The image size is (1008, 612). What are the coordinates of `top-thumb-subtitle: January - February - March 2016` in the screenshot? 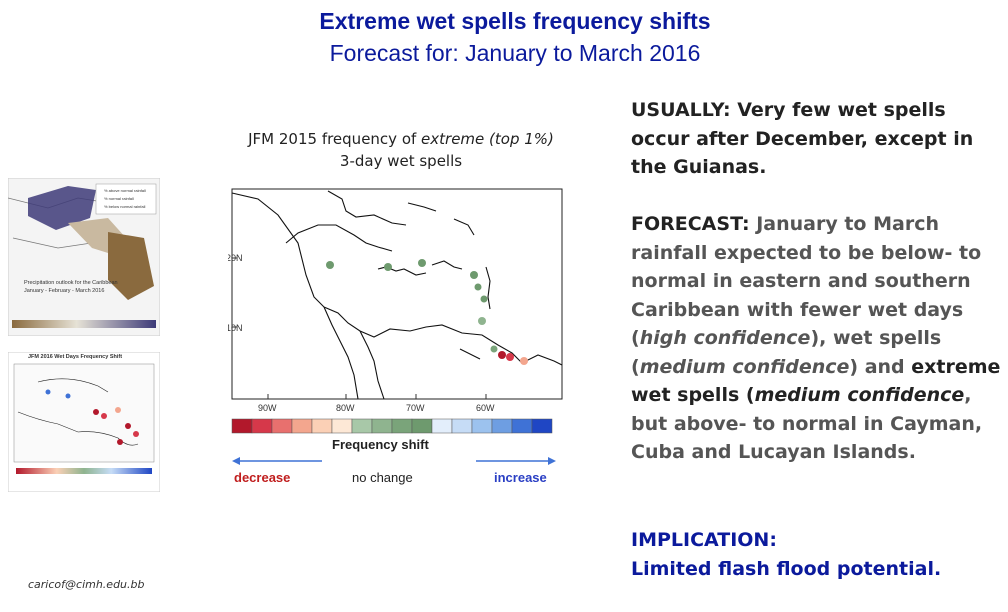 It's located at (64, 291).